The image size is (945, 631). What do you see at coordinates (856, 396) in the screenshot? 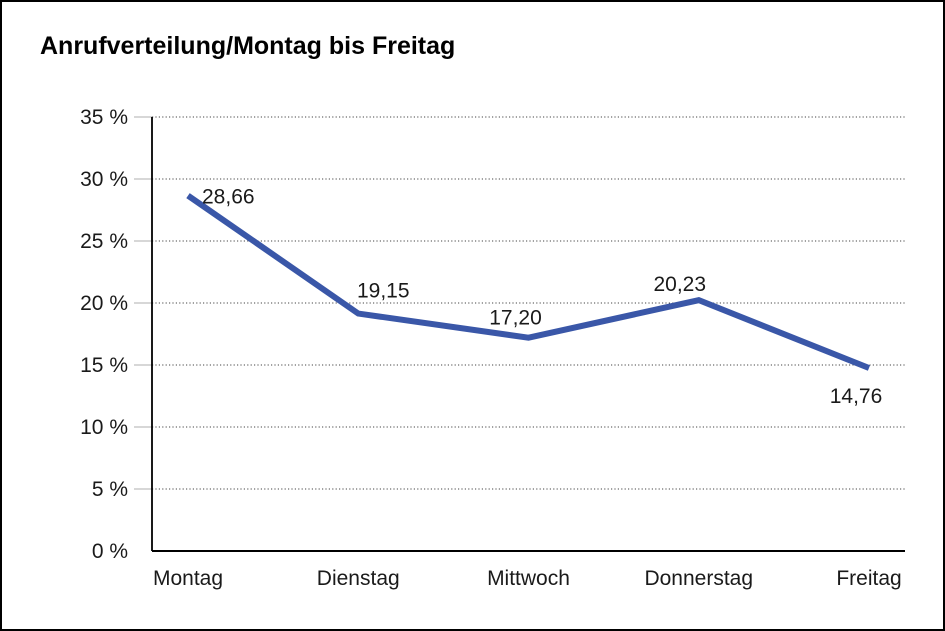
I see `data-label: 14,76` at bounding box center [856, 396].